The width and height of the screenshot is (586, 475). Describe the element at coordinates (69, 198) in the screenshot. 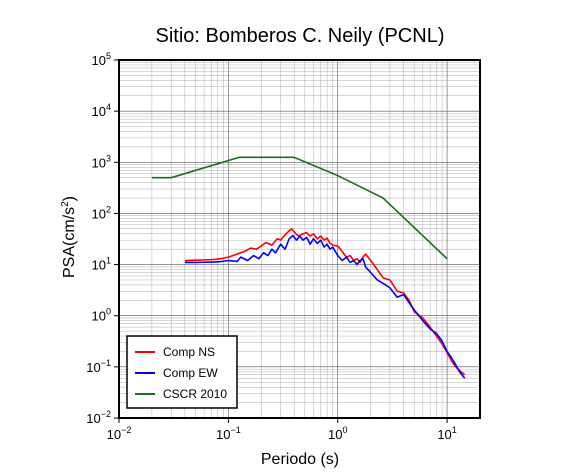

I see `y-axis-label-close: )` at that location.